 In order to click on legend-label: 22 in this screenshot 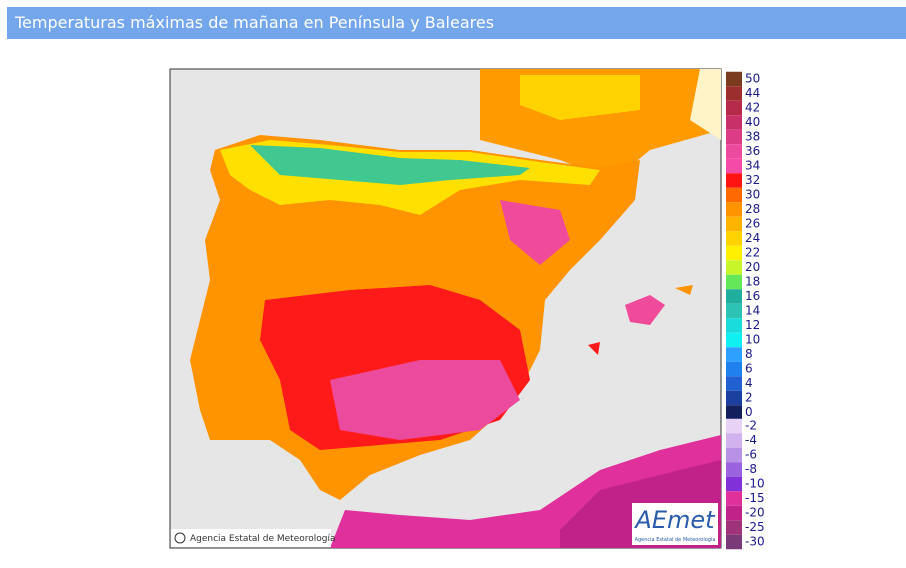, I will do `click(752, 253)`.